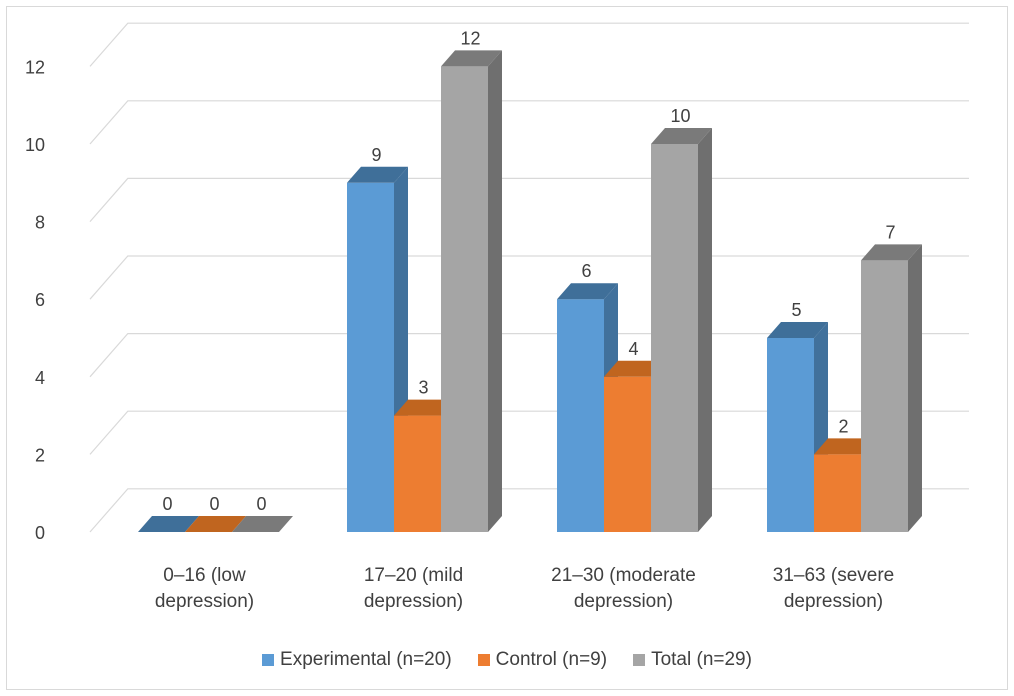  What do you see at coordinates (483, 660) in the screenshot?
I see `legend-swatch-control` at bounding box center [483, 660].